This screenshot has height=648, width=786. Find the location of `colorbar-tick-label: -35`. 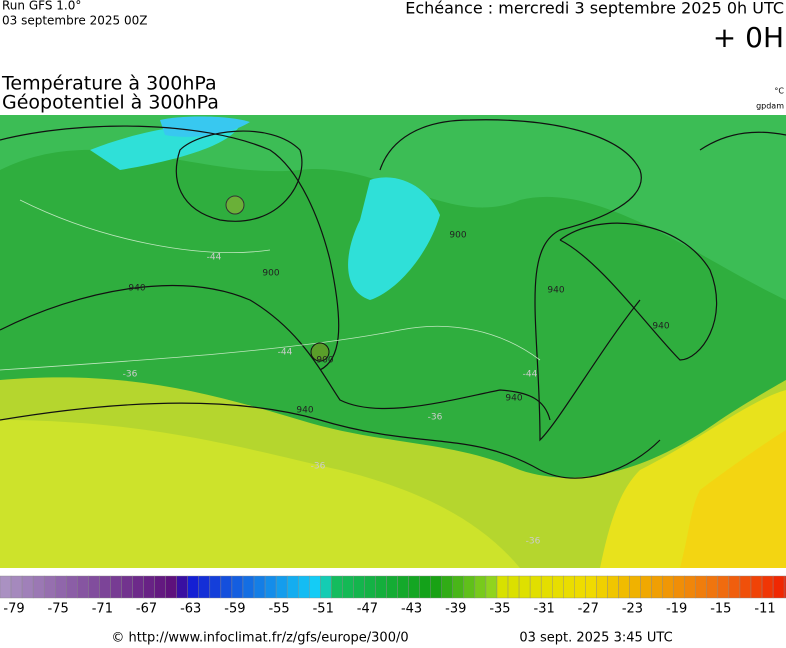

colorbar-tick-label: -35 is located at coordinates (499, 609).